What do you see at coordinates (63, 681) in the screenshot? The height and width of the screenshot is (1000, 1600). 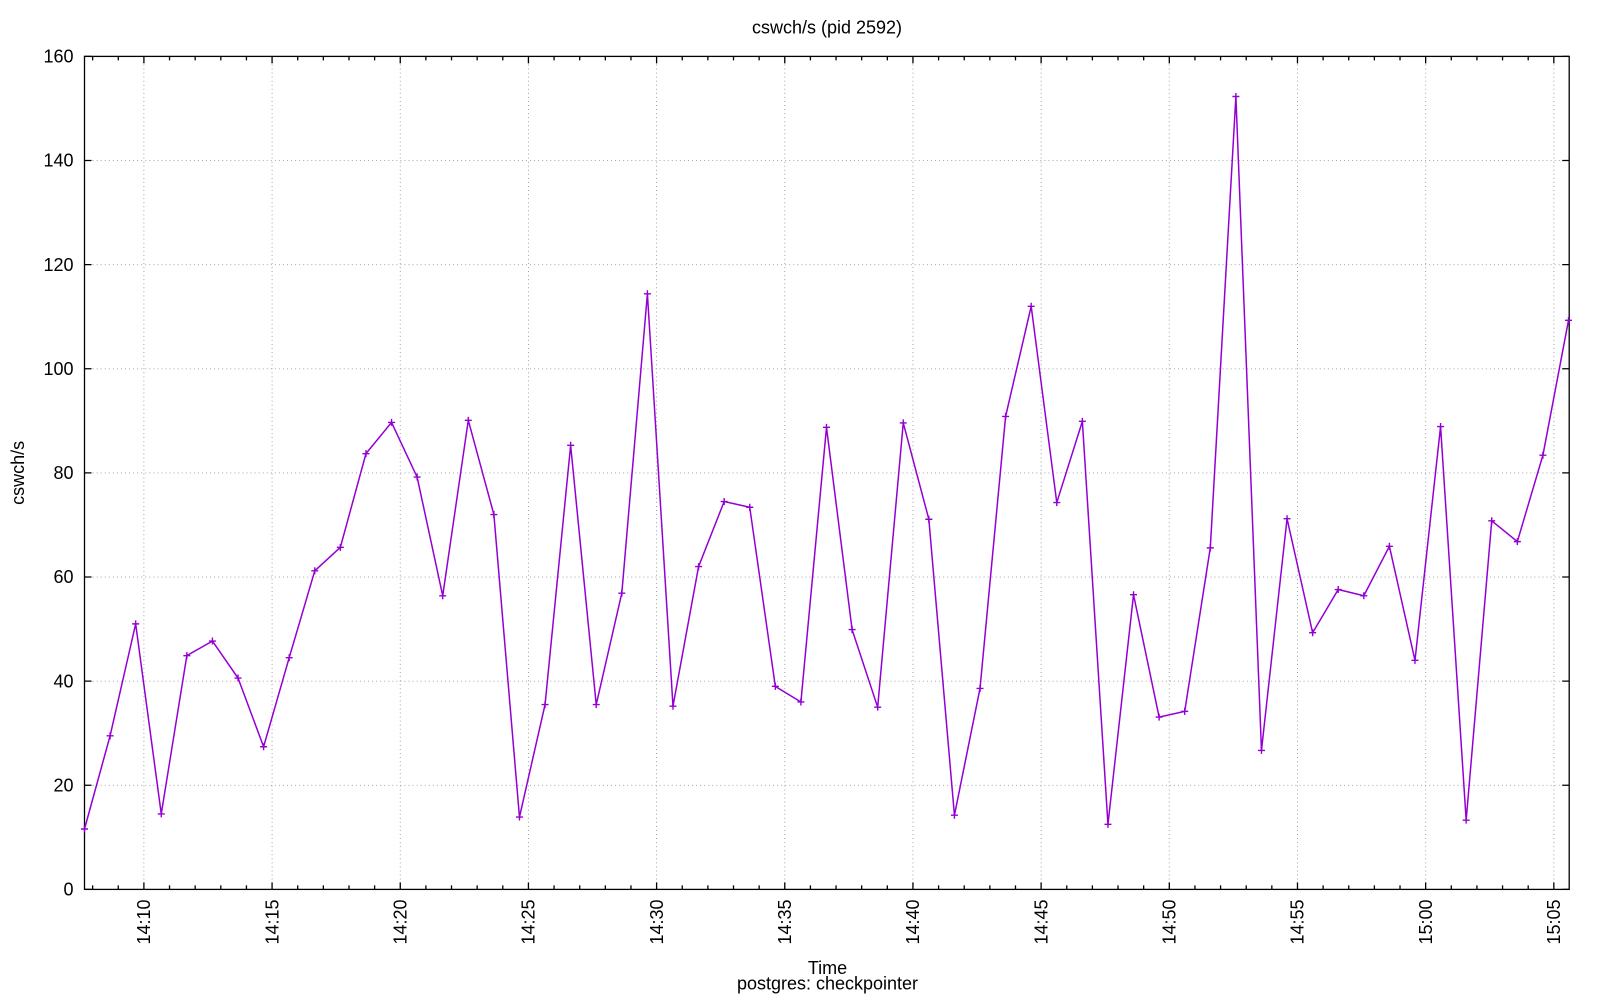 I see `svg-text: 40` at bounding box center [63, 681].